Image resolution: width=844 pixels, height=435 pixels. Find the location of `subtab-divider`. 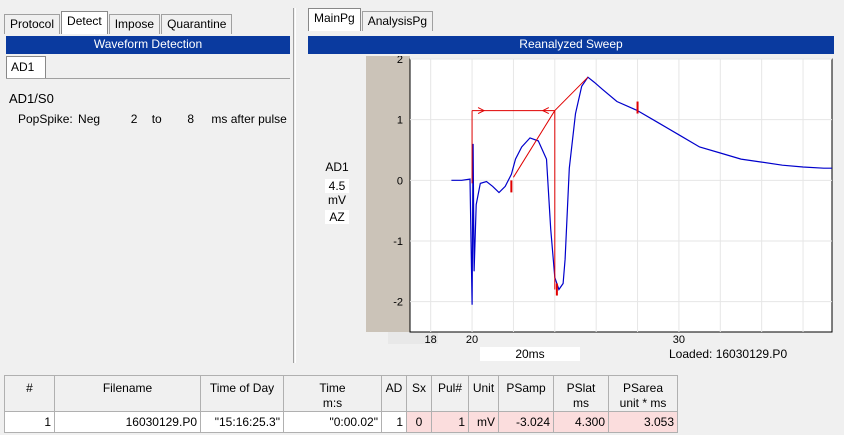

subtab-divider is located at coordinates (148, 78).